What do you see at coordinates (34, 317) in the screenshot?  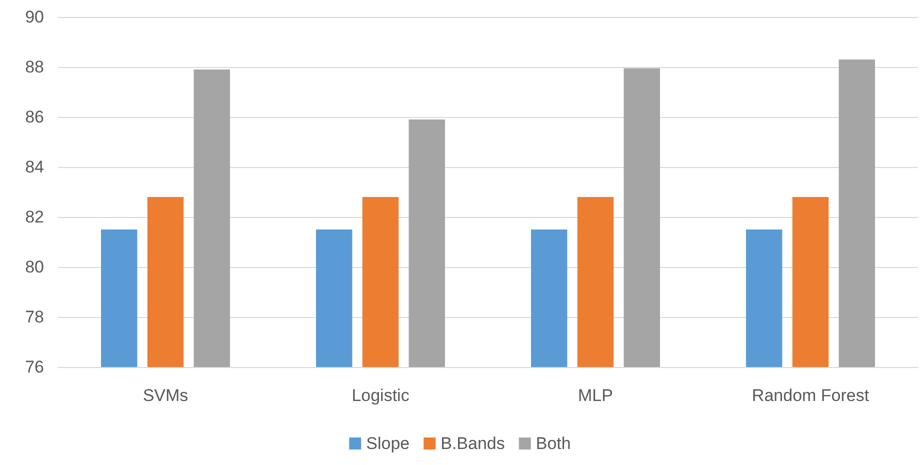 I see `y-tick-label: 78` at bounding box center [34, 317].